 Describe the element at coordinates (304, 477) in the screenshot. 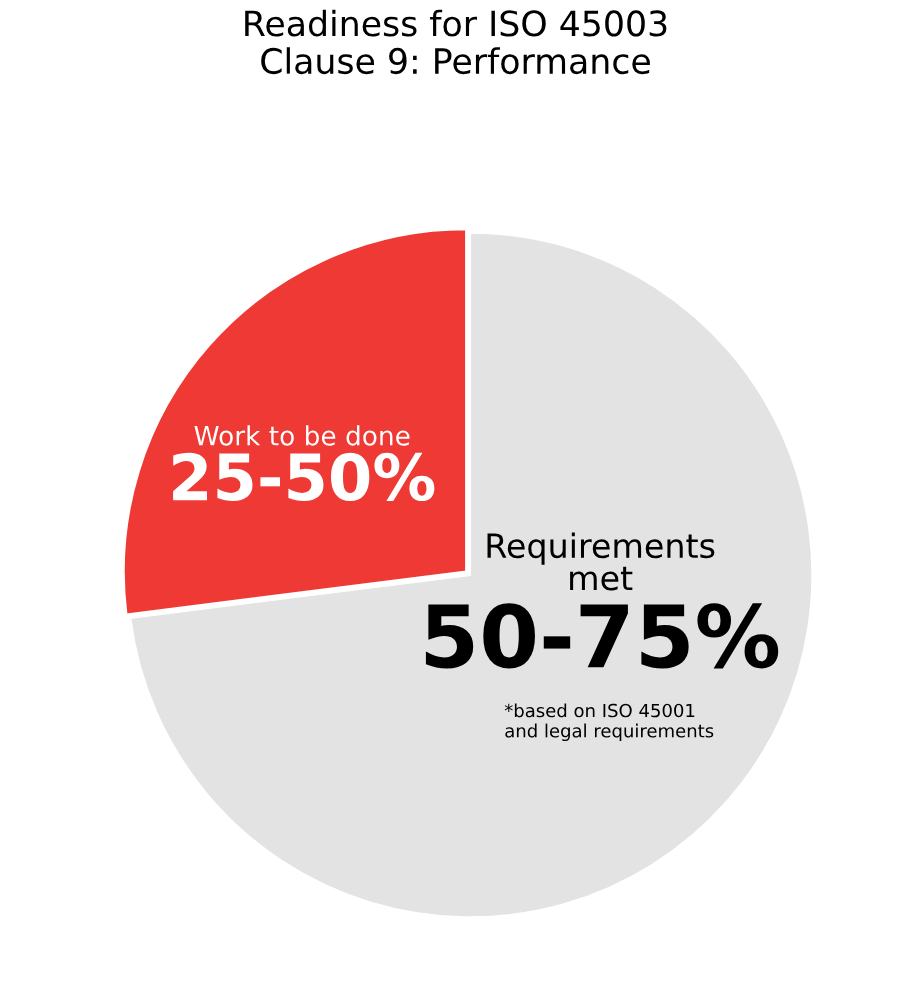

I see `text: 25-50%` at that location.